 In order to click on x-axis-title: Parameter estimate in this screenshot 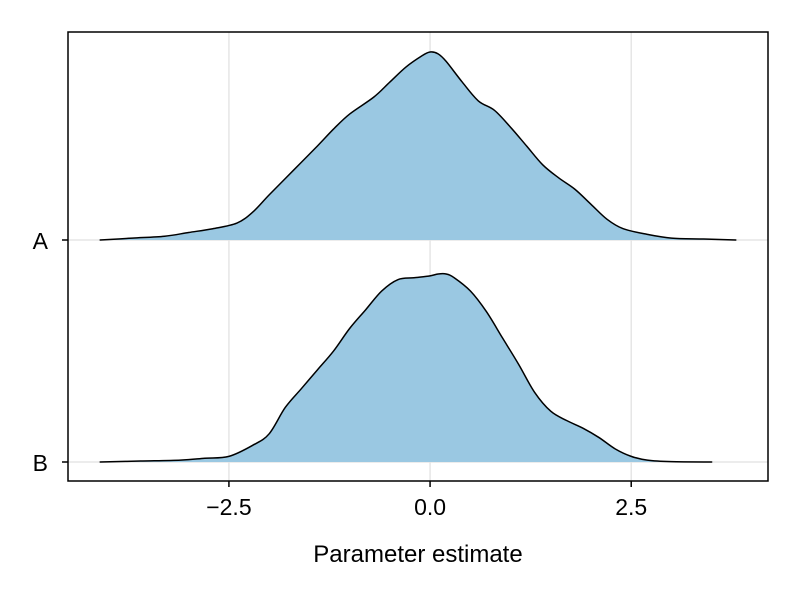, I will do `click(417, 554)`.